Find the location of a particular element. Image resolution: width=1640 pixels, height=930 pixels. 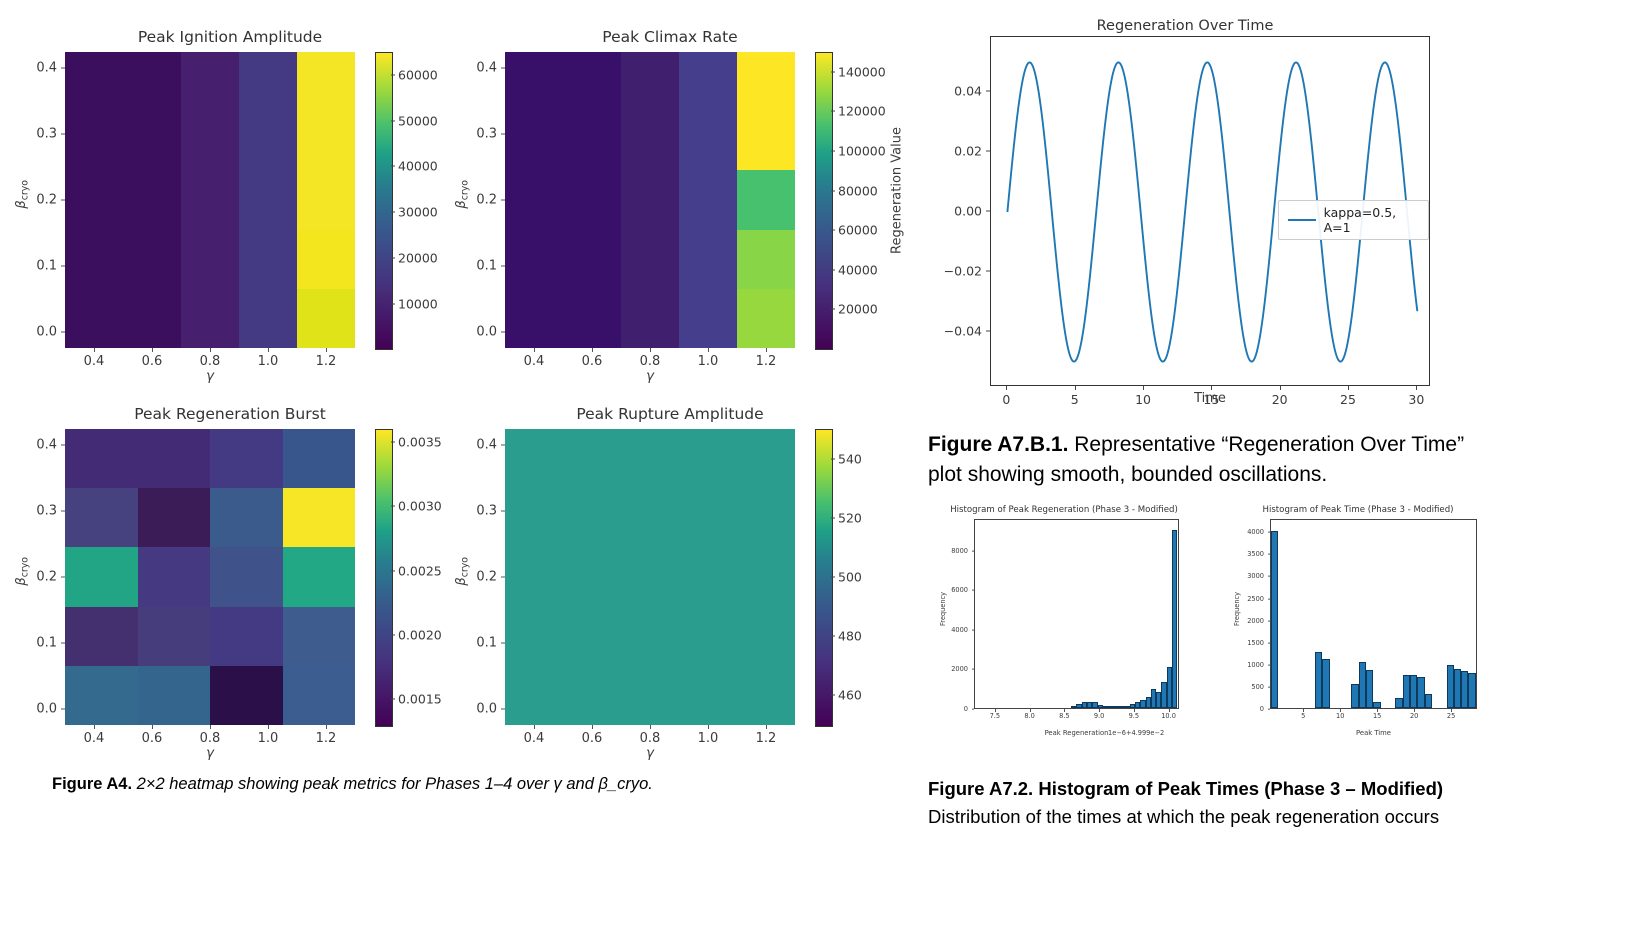

colorbar-tick-label: 80000 is located at coordinates (858, 191).